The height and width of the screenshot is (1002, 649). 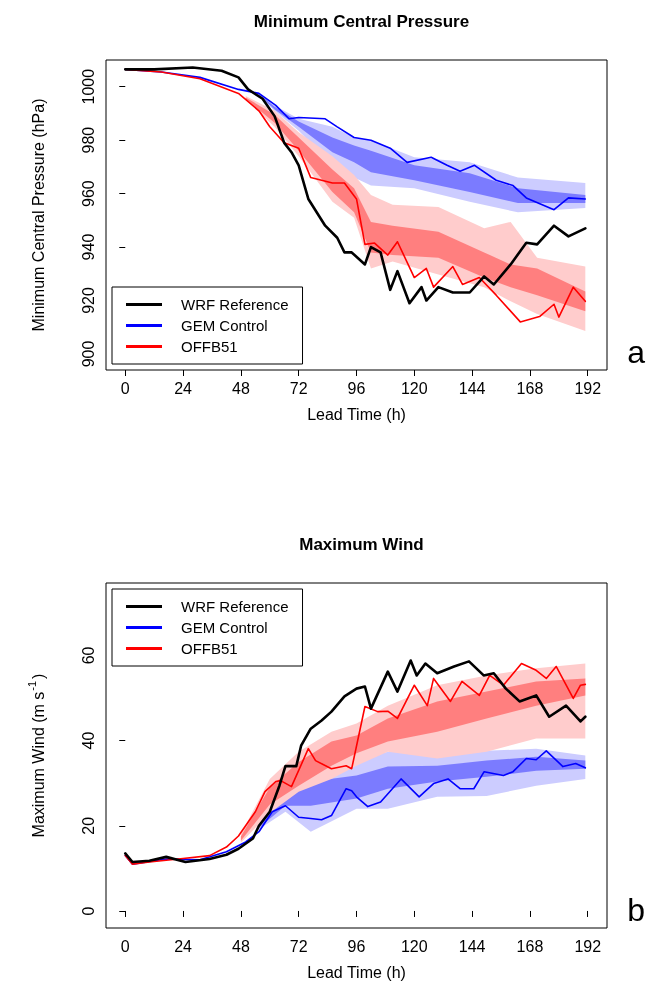 What do you see at coordinates (361, 21) in the screenshot?
I see `chart-title: Minimum Central Pressure` at bounding box center [361, 21].